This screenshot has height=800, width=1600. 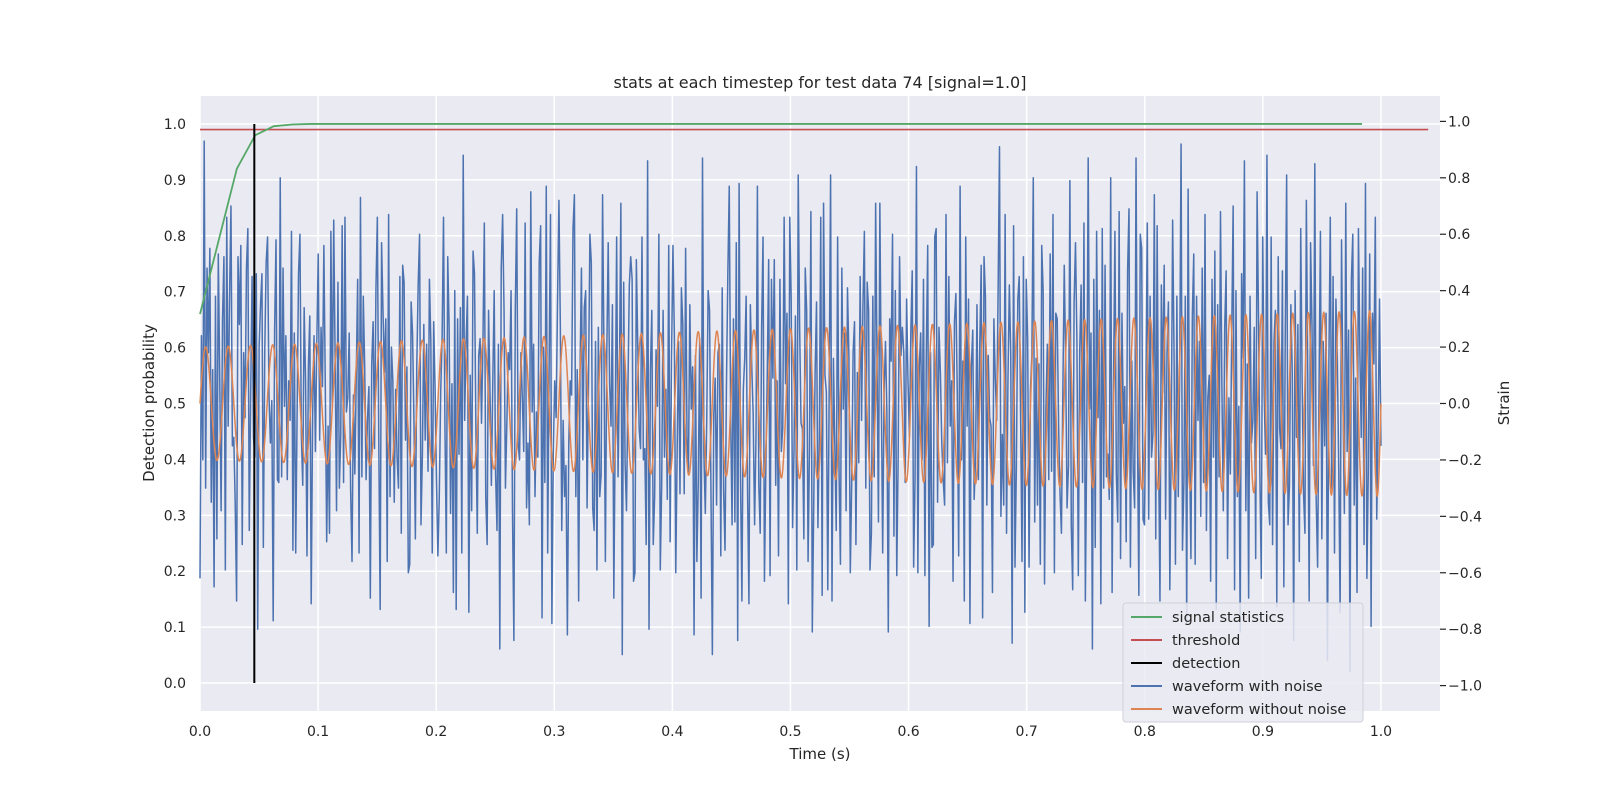 I want to click on x-axis-label: Time (s), so click(x=820, y=754).